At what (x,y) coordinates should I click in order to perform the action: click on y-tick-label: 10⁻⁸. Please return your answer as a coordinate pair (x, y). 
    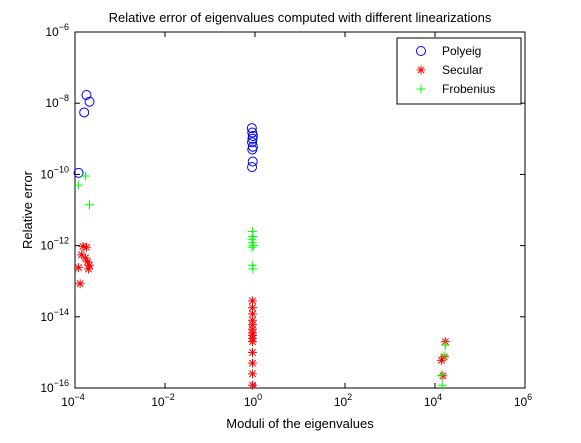
    Looking at the image, I should click on (57, 101).